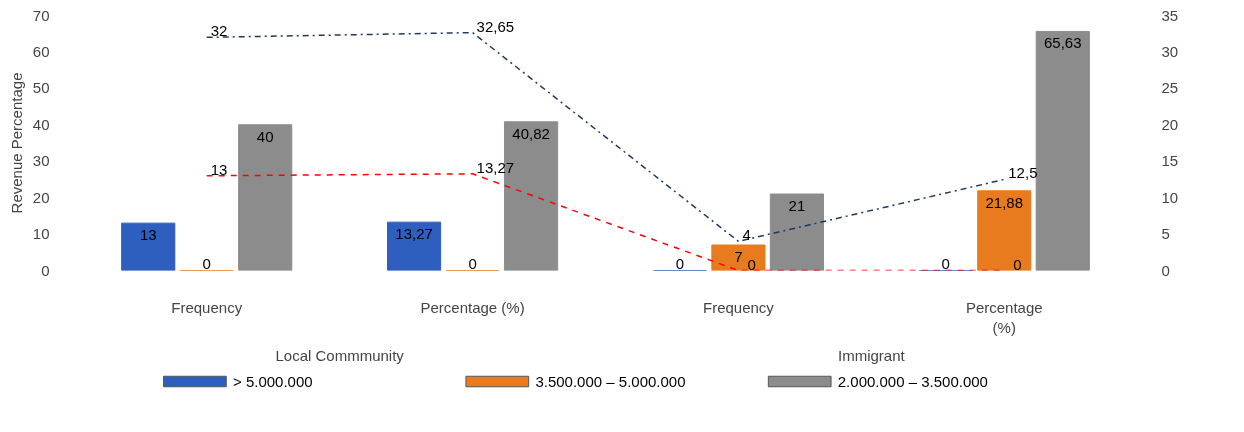 The width and height of the screenshot is (1244, 432). What do you see at coordinates (41, 51) in the screenshot?
I see `y-tick-label: 60` at bounding box center [41, 51].